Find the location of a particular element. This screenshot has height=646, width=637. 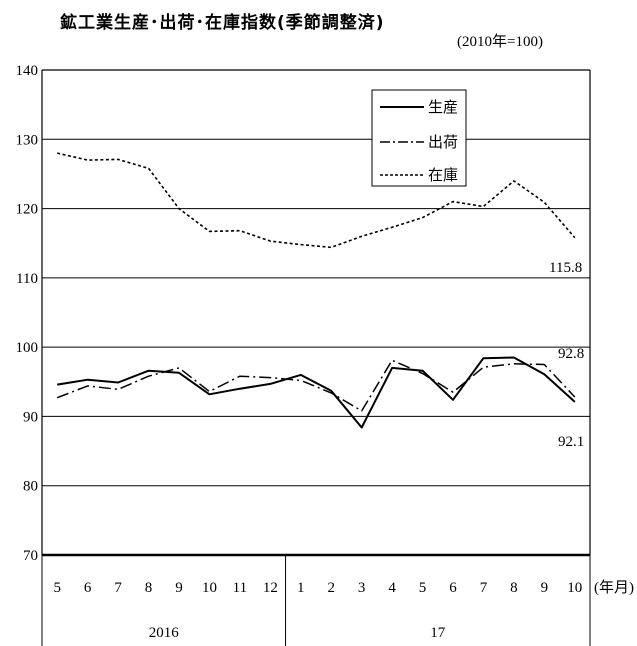

legend: 生産 出荷 在庫 is located at coordinates (419, 138).